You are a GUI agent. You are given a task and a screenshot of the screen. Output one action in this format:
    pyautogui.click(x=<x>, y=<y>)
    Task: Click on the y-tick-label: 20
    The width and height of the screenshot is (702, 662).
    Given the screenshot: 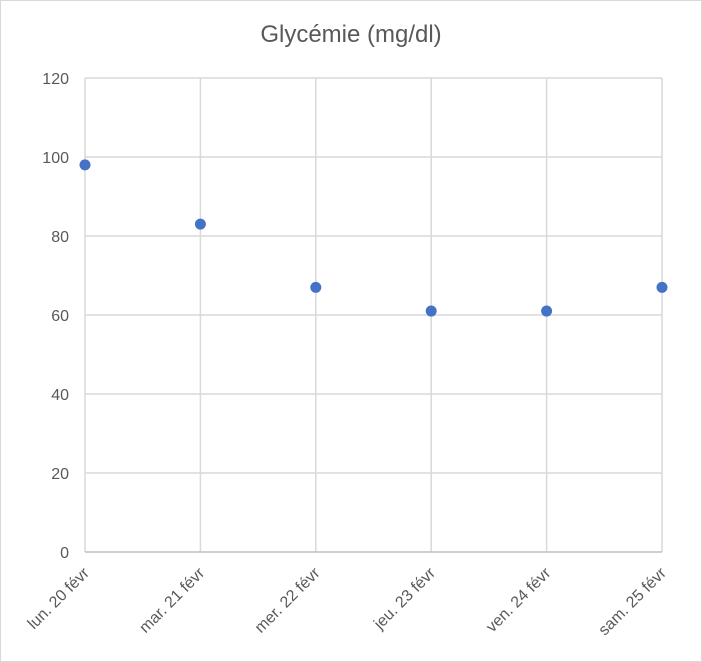 What is the action you would take?
    pyautogui.click(x=60, y=474)
    